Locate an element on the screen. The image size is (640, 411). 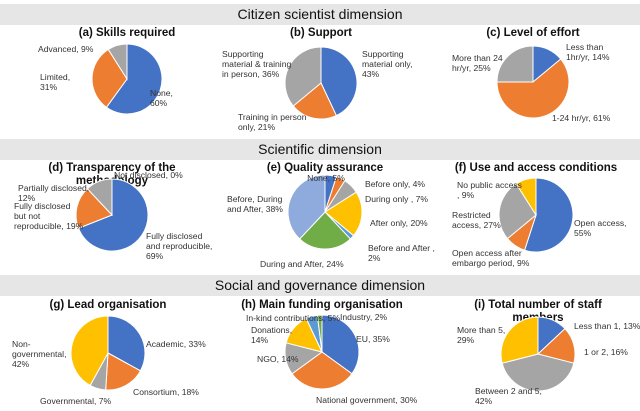
chart-title: (a) Skills required is located at coordinates (127, 33).